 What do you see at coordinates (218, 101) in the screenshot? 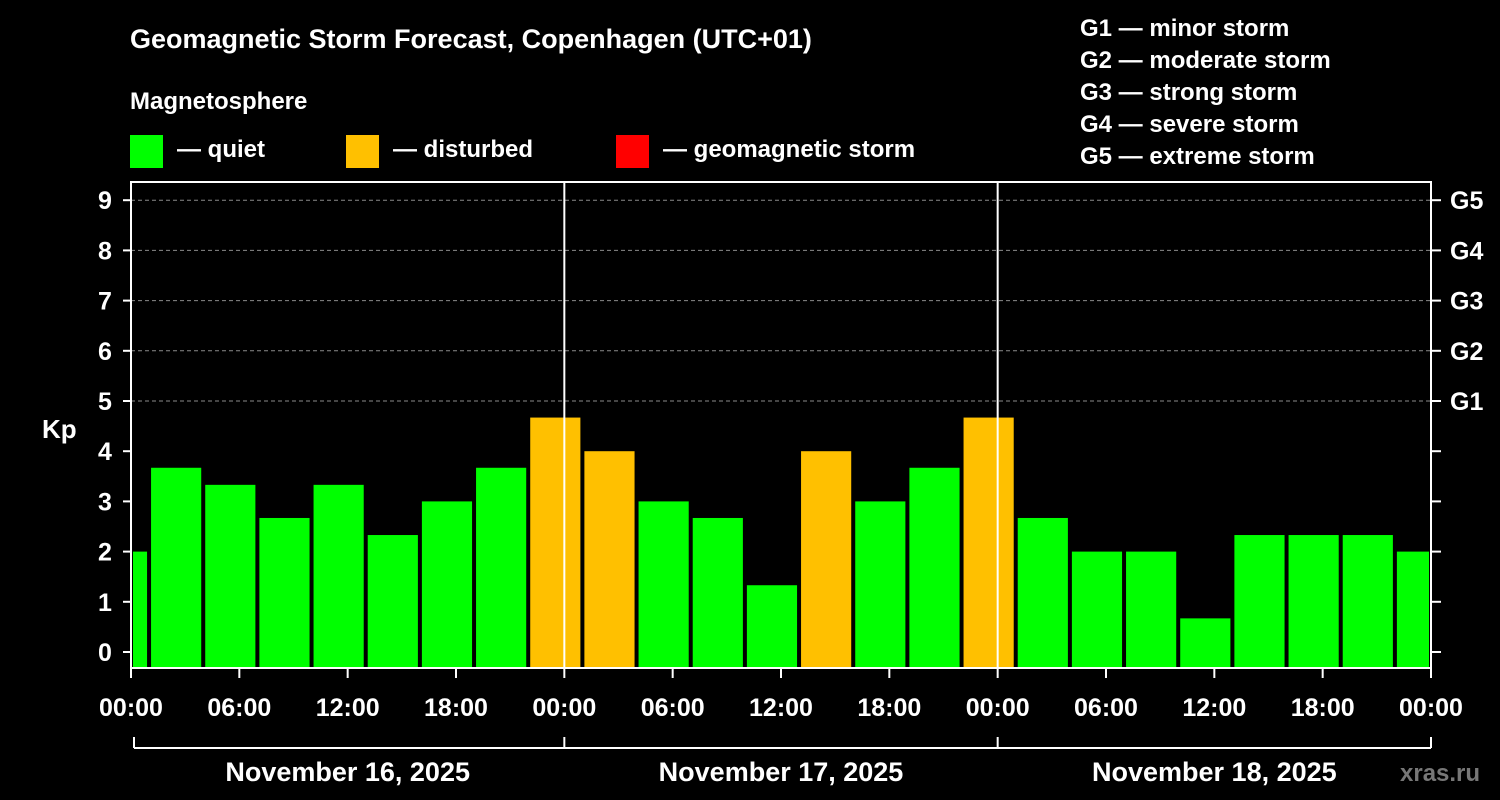
I see `legend-heading: Magnetosphere` at bounding box center [218, 101].